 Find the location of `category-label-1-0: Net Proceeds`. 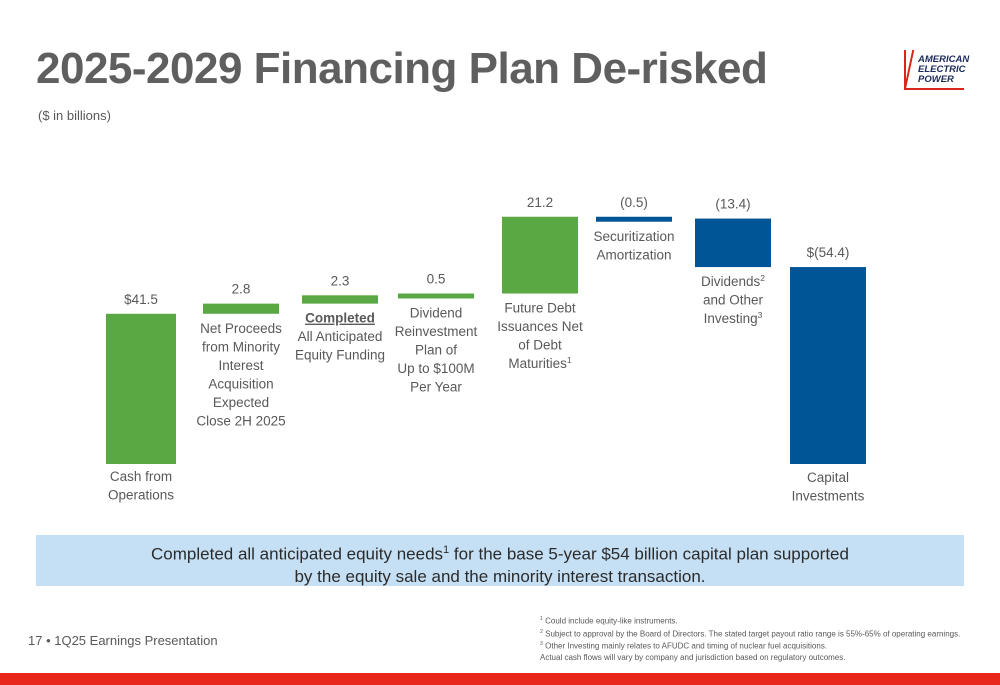

category-label-1-0: Net Proceeds is located at coordinates (241, 328).